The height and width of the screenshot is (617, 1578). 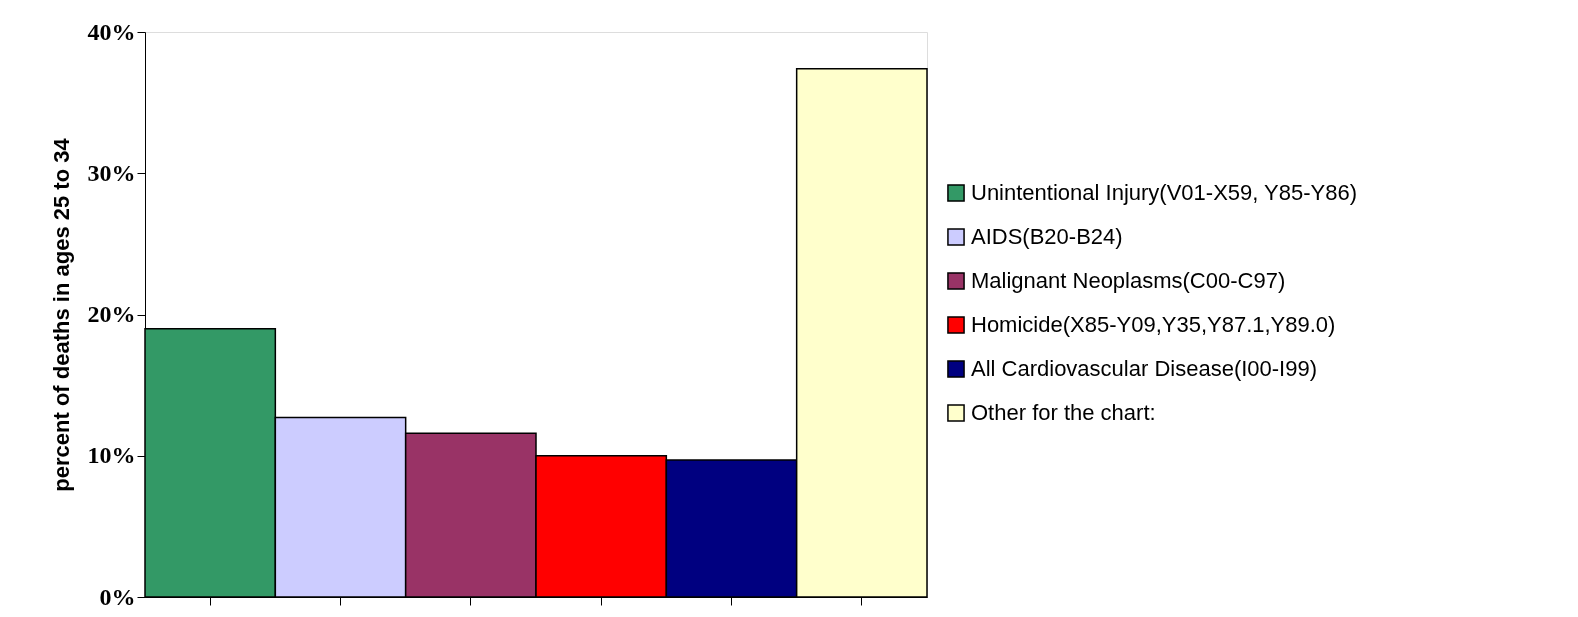 I want to click on legend-label: Homicide(X85-Y09,Y35,Y87.1,Y89.0), so click(x=1153, y=324).